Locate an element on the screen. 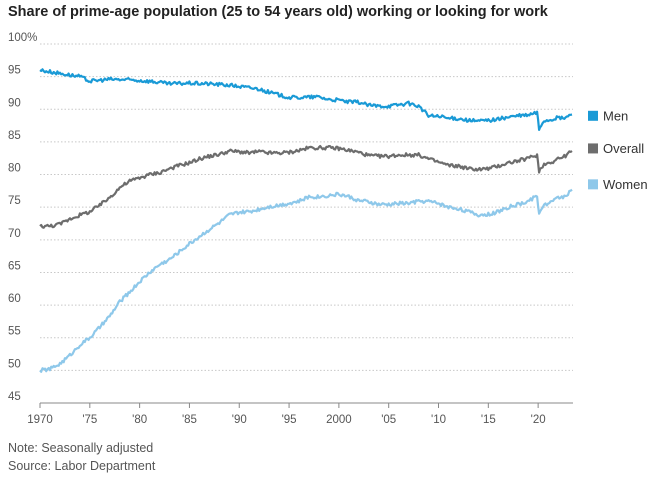 The height and width of the screenshot is (480, 665). y-tick-label: 100% is located at coordinates (22, 38).